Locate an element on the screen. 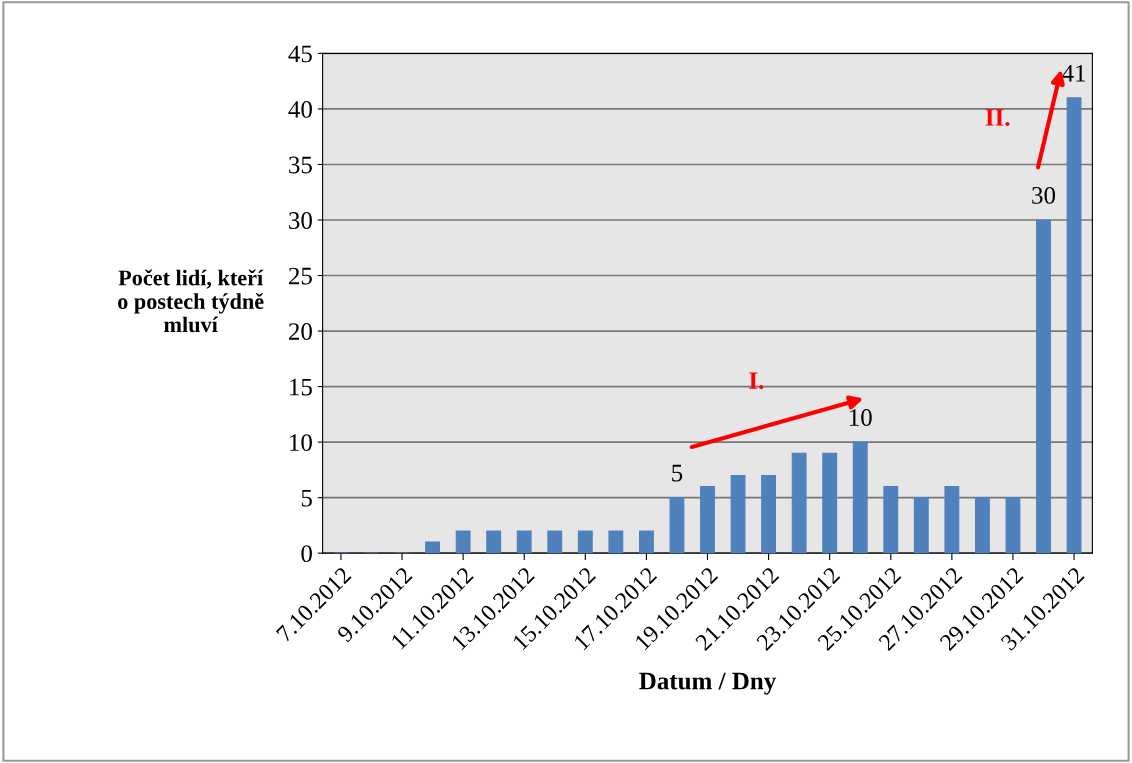  data-label: 10 is located at coordinates (860, 417).